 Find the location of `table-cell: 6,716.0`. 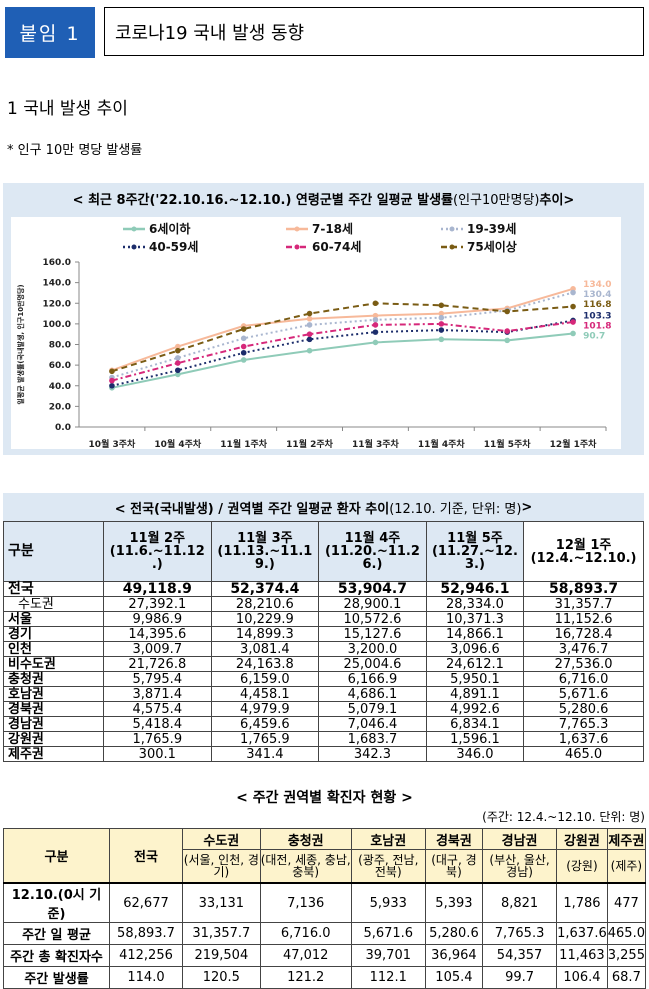

table-cell: 6,716.0 is located at coordinates (305, 933).